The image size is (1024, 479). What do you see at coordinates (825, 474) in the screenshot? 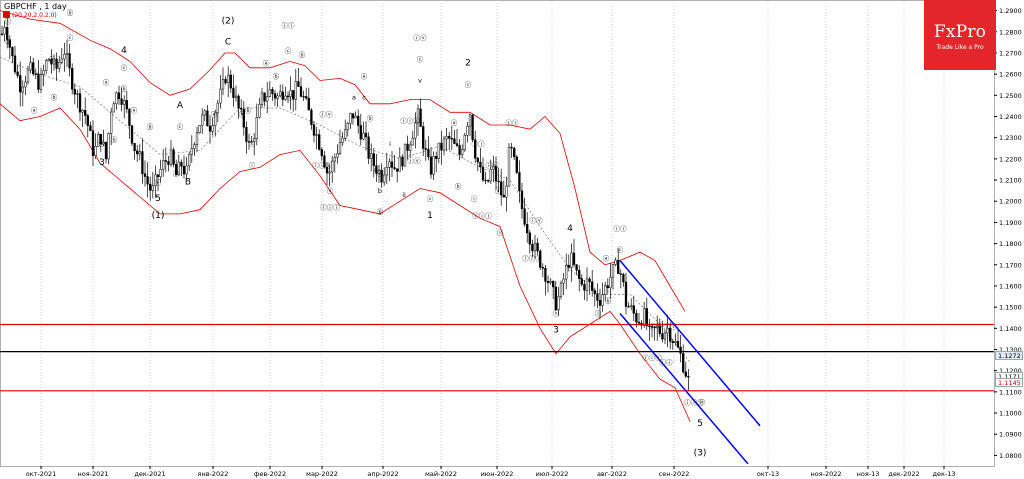
I see `time-tick-label: ноя-2022` at bounding box center [825, 474].